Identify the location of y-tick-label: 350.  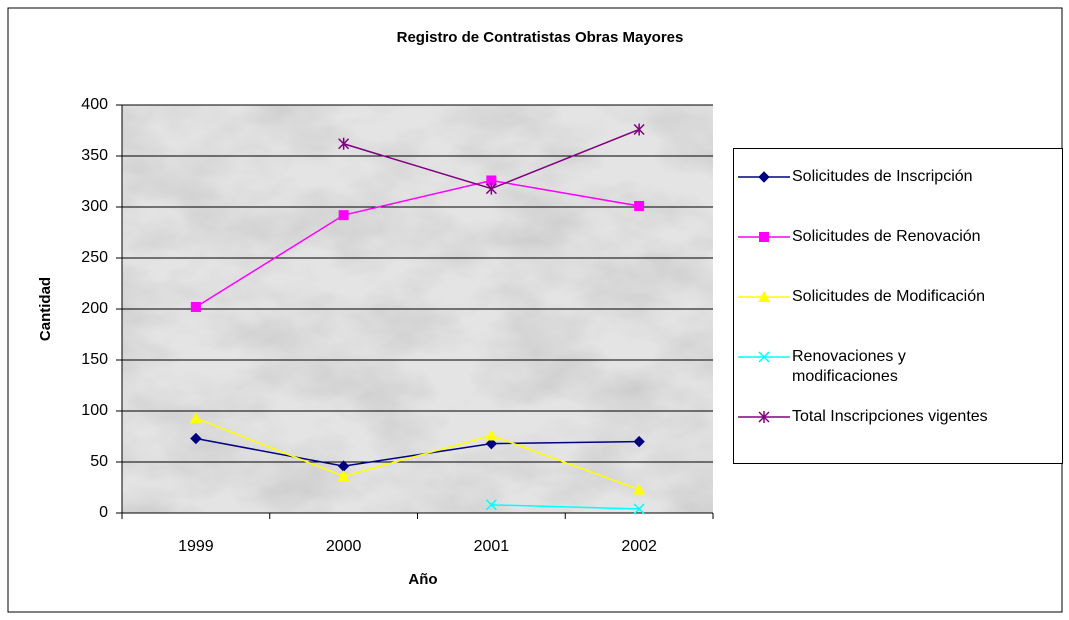
(94, 155).